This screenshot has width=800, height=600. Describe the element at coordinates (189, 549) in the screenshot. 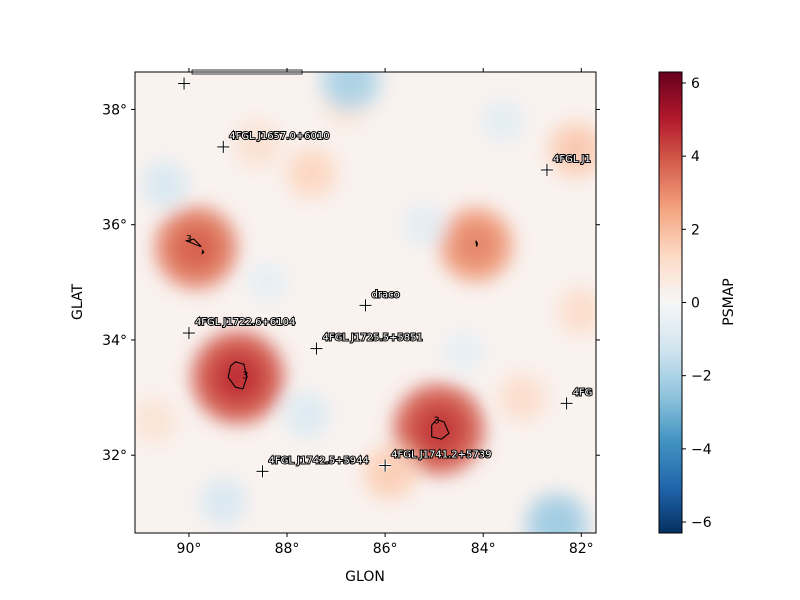

I see `x-tick-label: 90°` at that location.